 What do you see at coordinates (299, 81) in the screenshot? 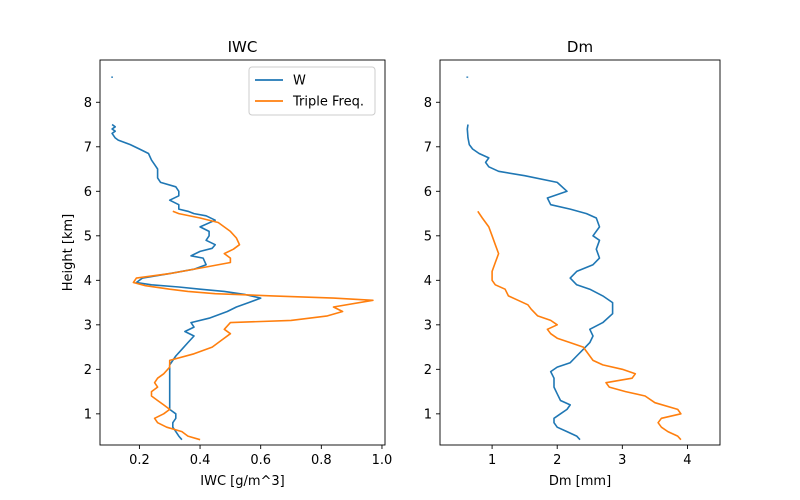
I see `legend-label: W` at bounding box center [299, 81].